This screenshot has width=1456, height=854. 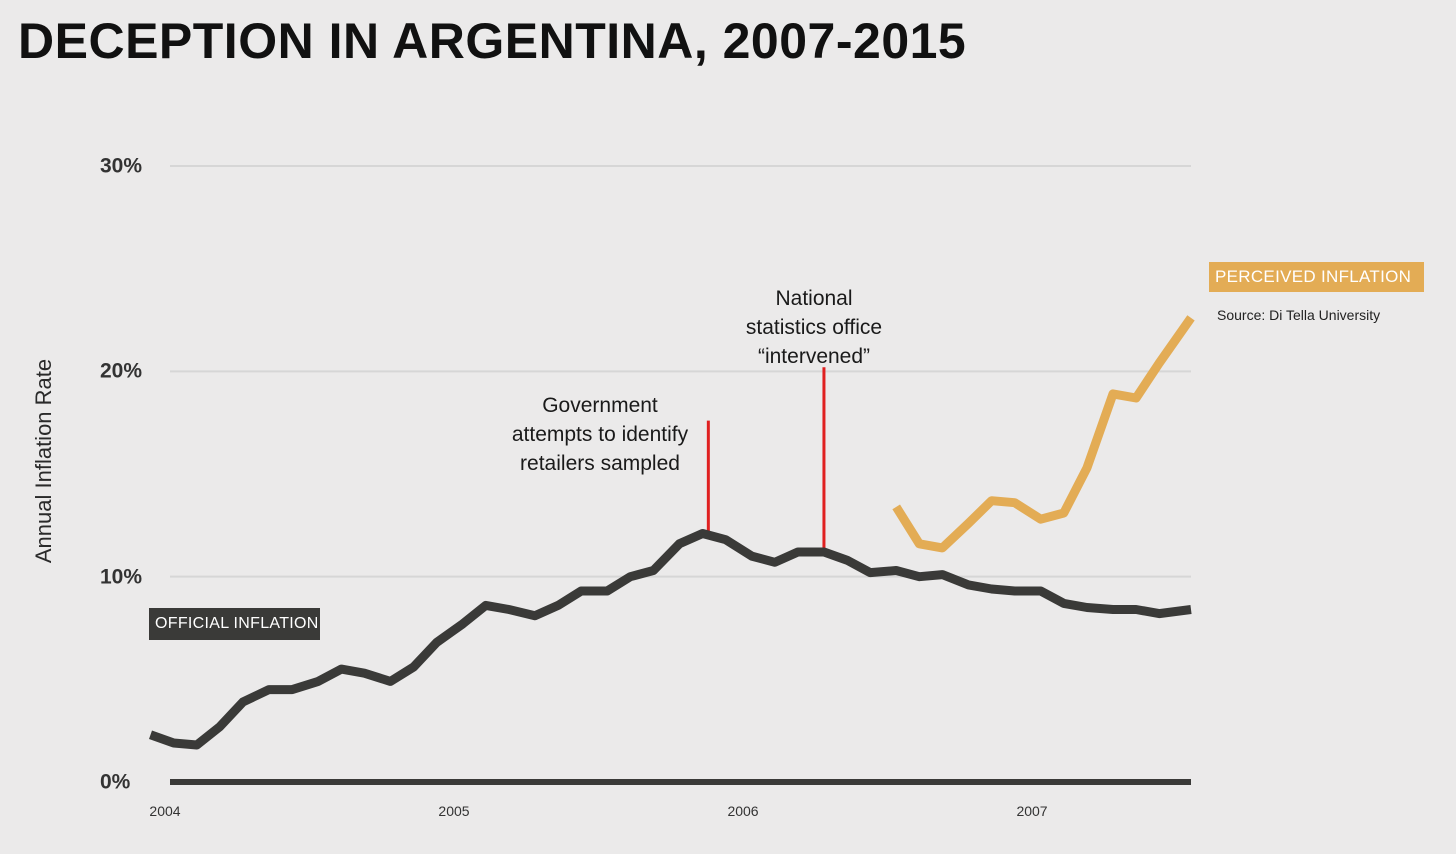 What do you see at coordinates (1299, 315) in the screenshot?
I see `source-note: Source: Di Tella University` at bounding box center [1299, 315].